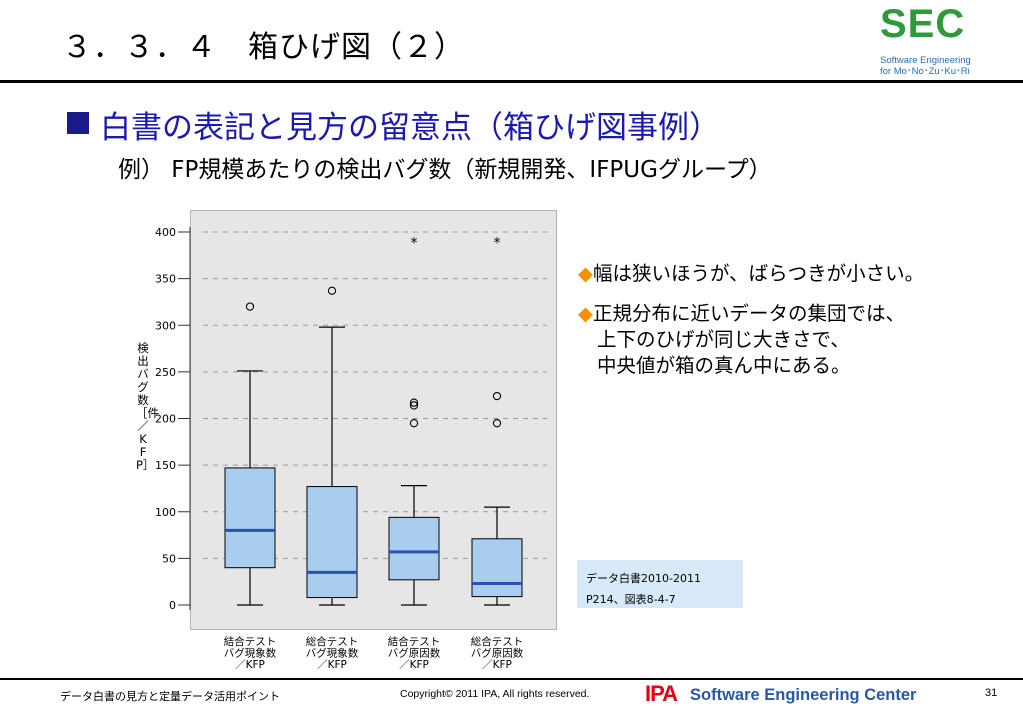  Describe the element at coordinates (263, 47) in the screenshot. I see `slide-title: ３．３．４ 箱ひげ図（２）` at that location.